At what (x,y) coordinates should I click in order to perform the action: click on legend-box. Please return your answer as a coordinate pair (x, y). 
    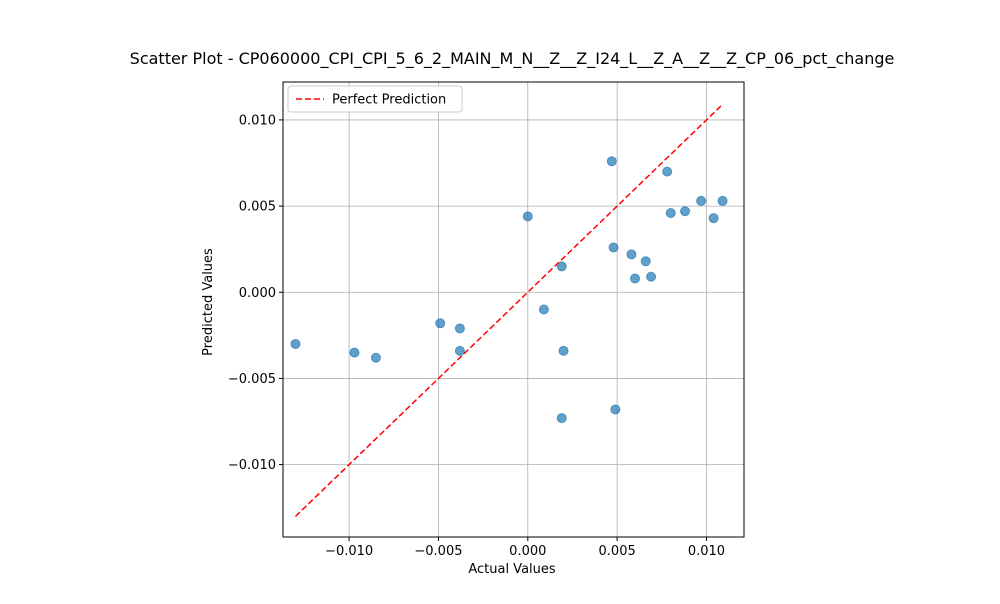
    Looking at the image, I should click on (375, 99).